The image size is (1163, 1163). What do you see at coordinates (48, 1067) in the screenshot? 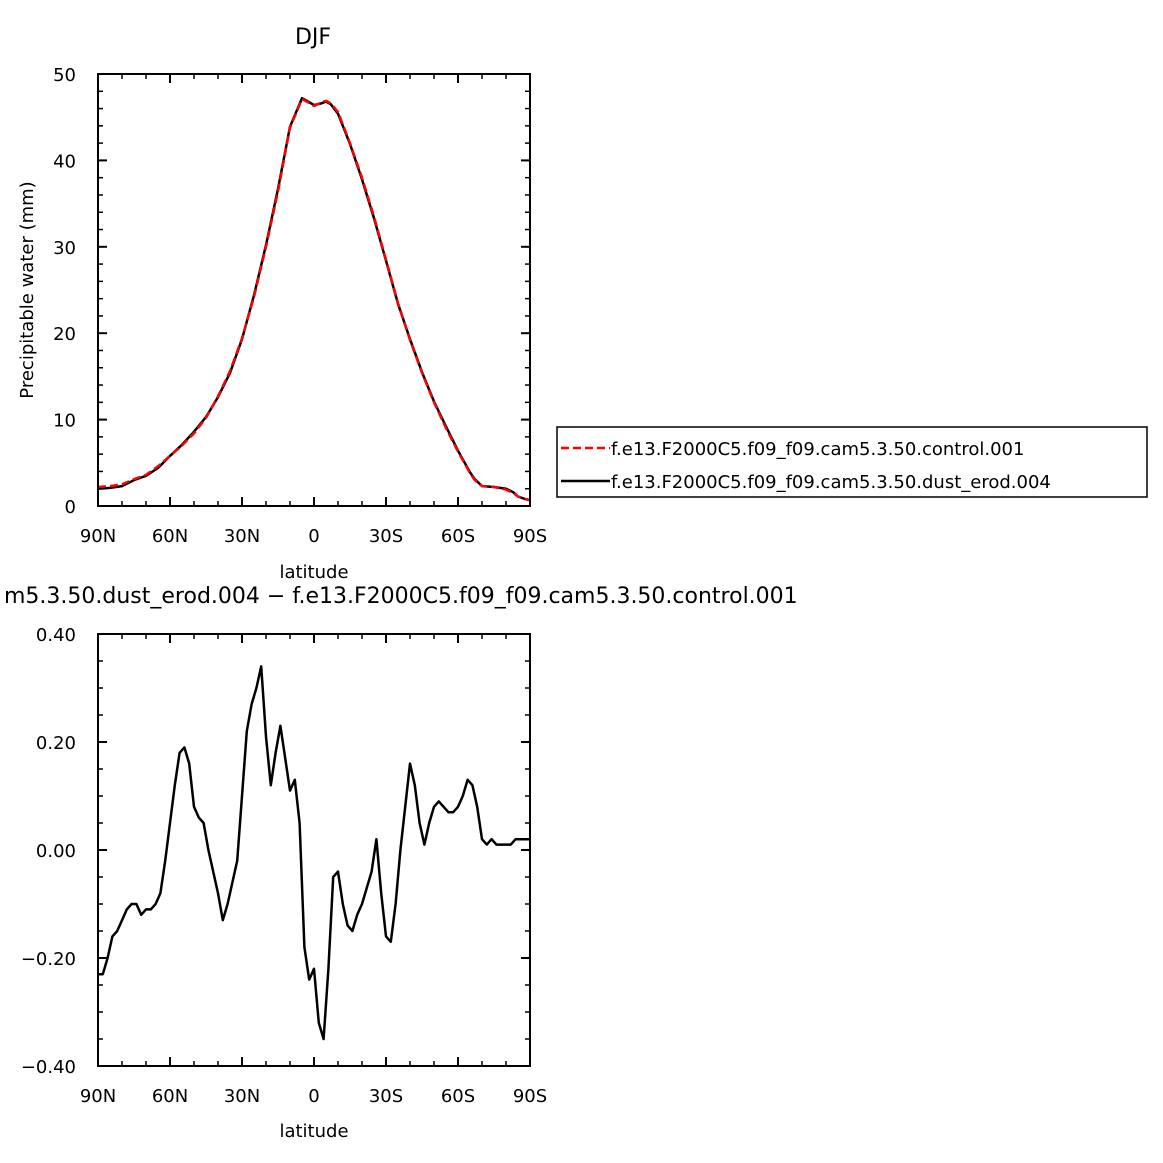
I see `y-tick-label: −0.40` at bounding box center [48, 1067].